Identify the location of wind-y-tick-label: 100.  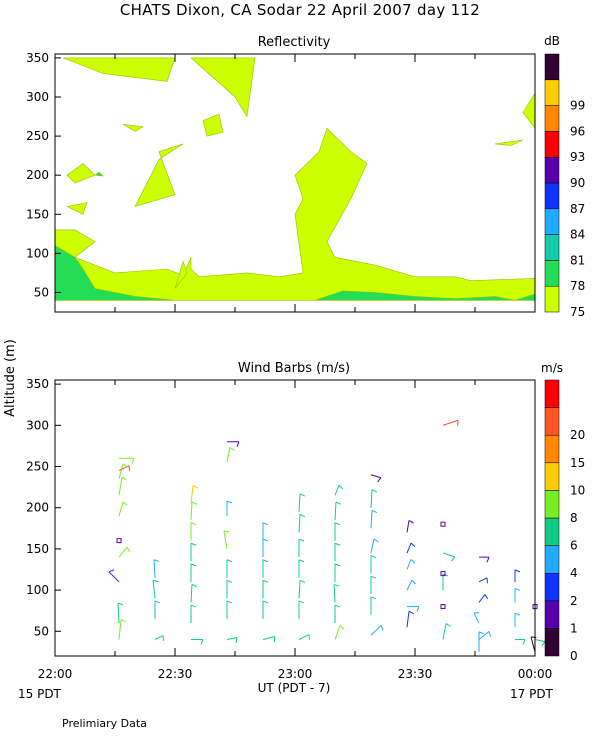
(37, 590).